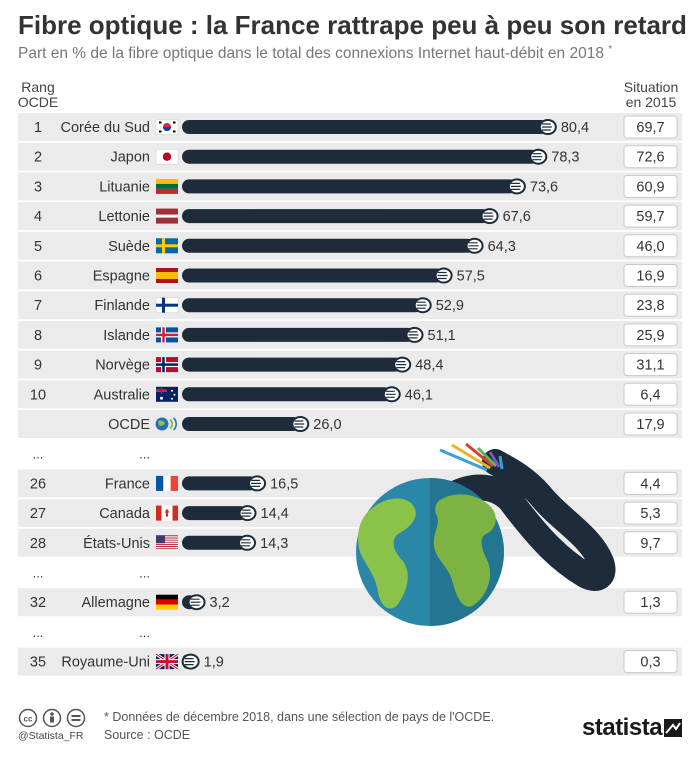 This screenshot has width=700, height=758. Describe the element at coordinates (167, 394) in the screenshot. I see `au-flag-icon` at that location.